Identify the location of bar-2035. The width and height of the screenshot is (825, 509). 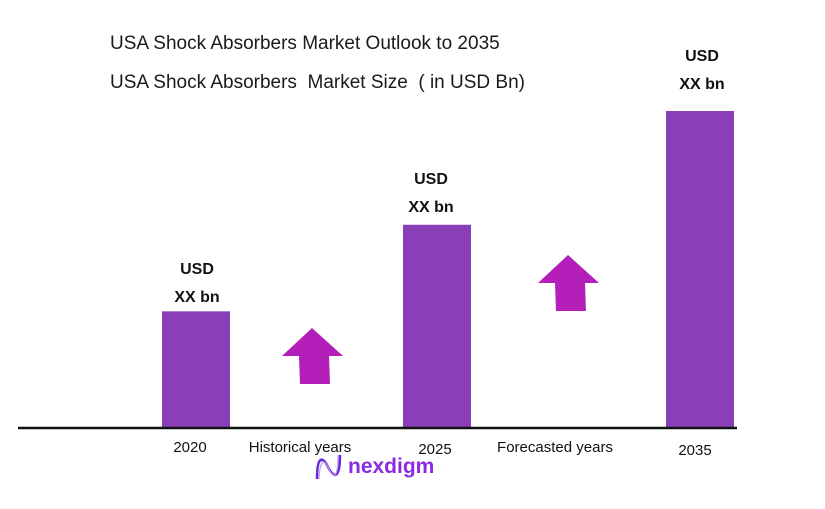
(700, 269).